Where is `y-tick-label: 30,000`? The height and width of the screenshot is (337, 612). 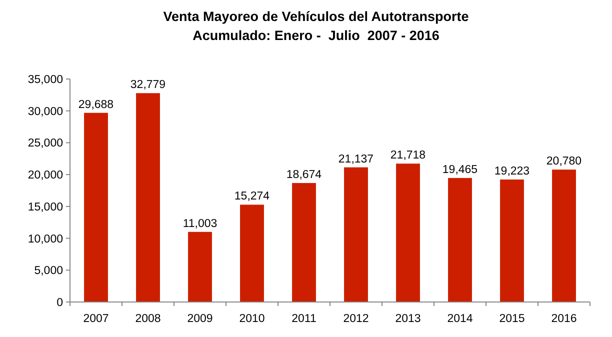 y-tick-label: 30,000 is located at coordinates (45, 112).